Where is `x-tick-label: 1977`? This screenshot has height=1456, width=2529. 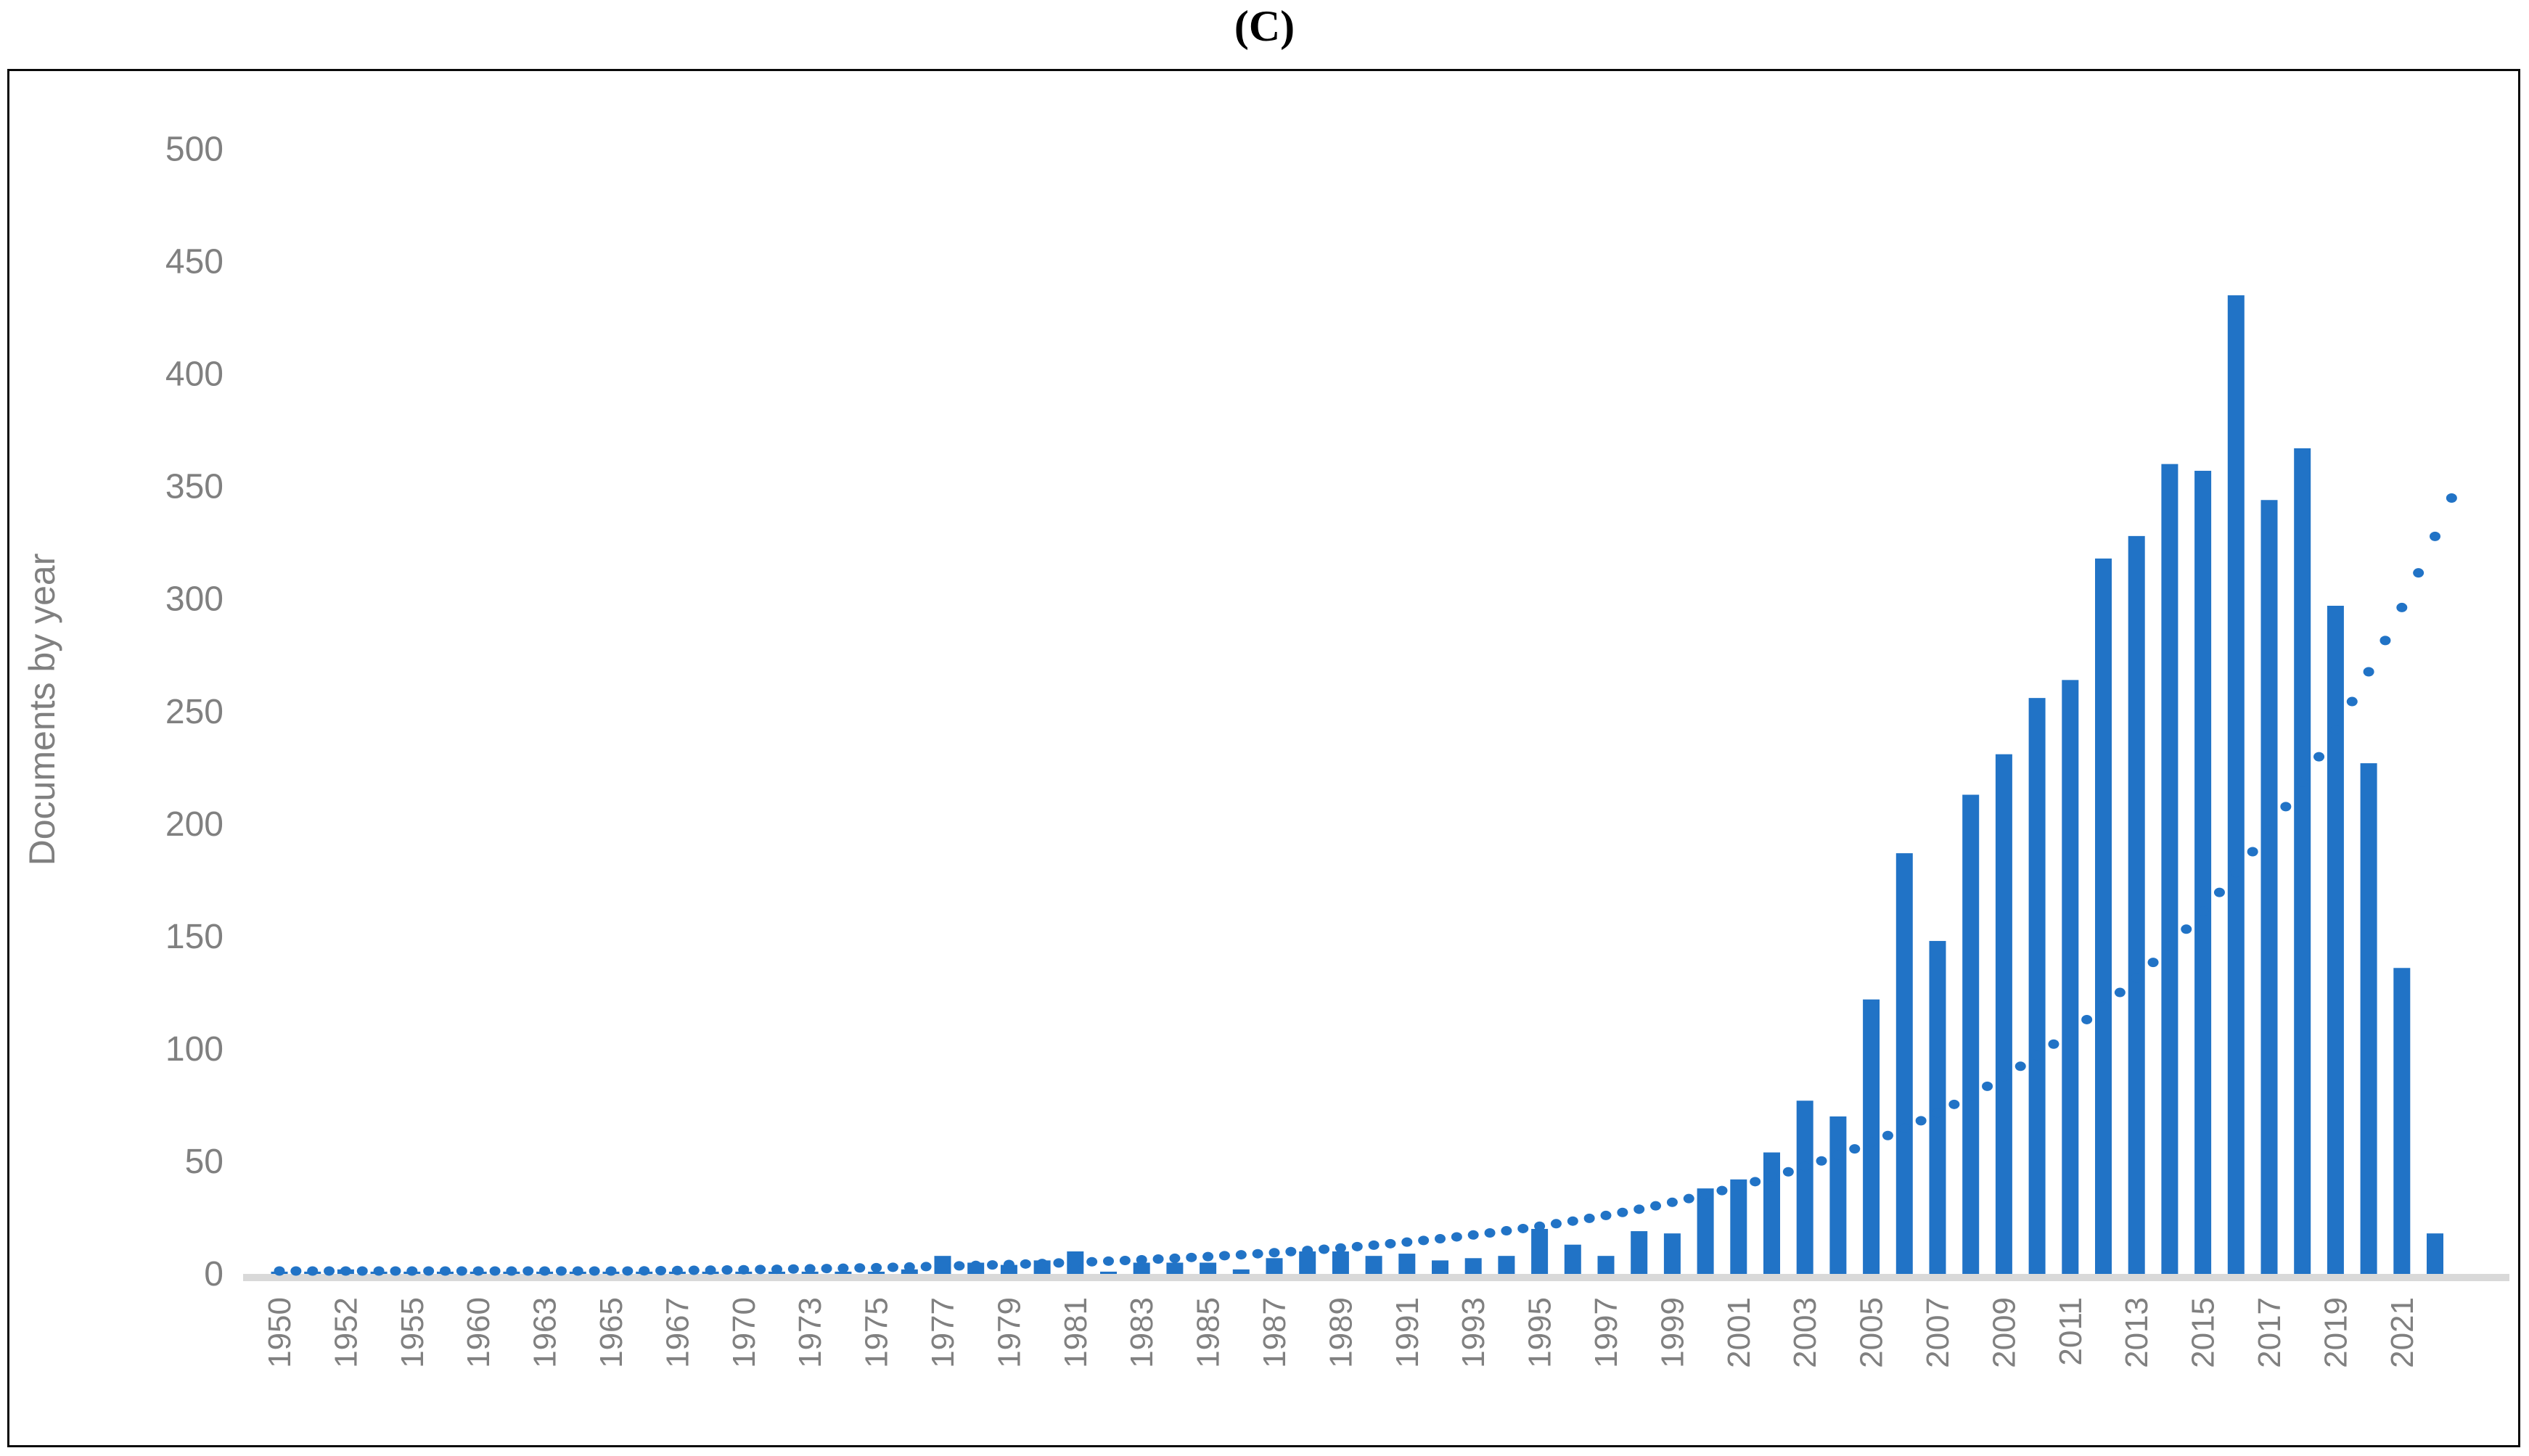
x-tick-label: 1977 is located at coordinates (943, 1332).